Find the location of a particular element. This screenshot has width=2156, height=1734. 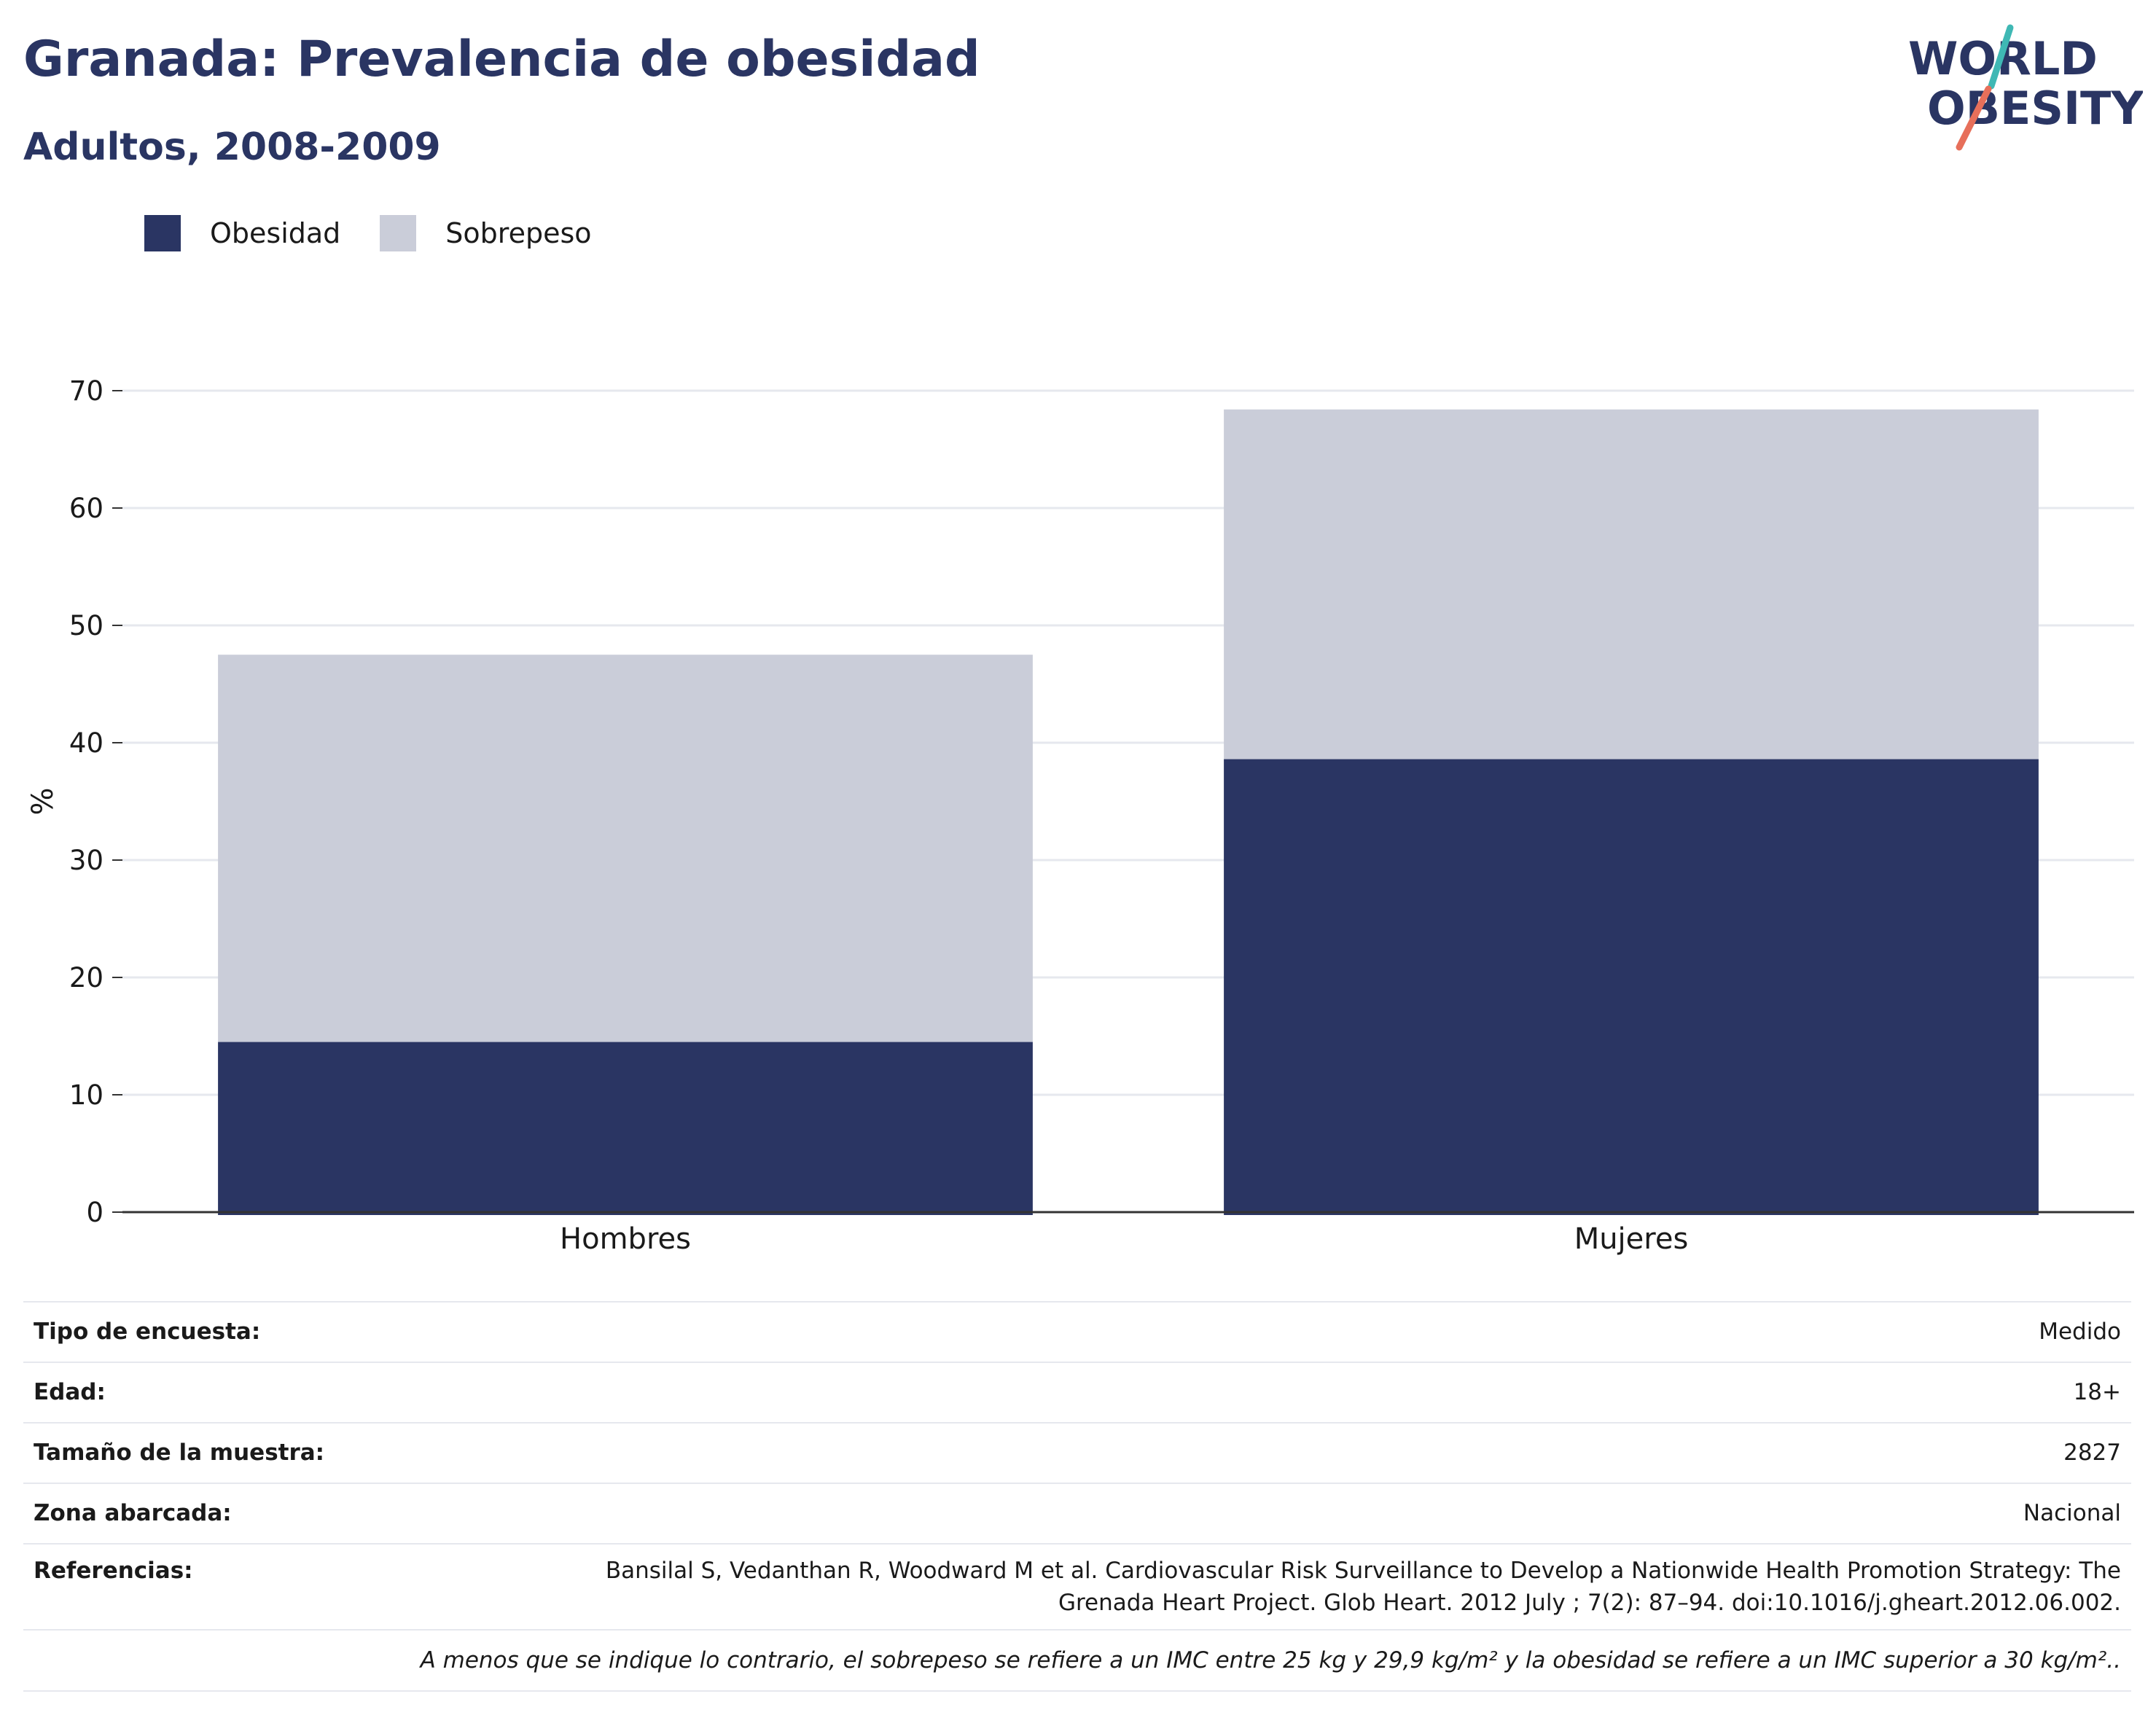

logo-slash-teal is located at coordinates (2001, 57).